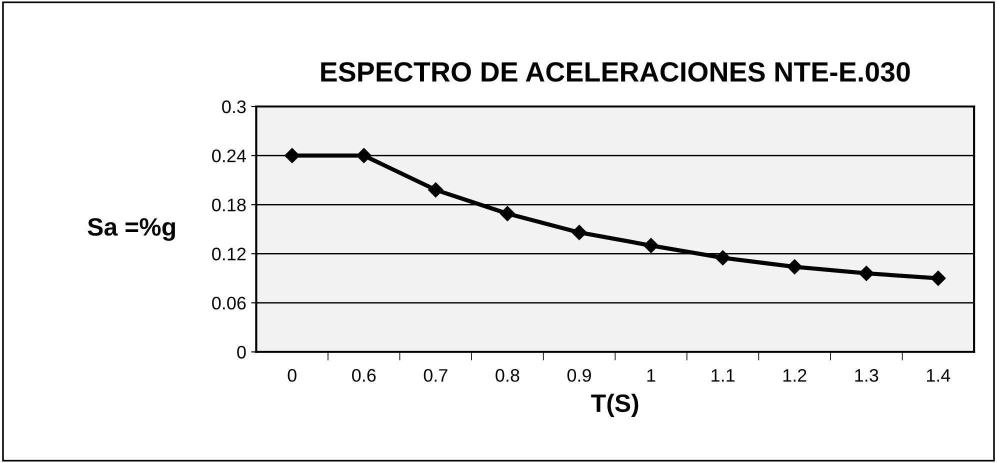 The height and width of the screenshot is (463, 997). Describe the element at coordinates (131, 229) in the screenshot. I see `y-axis-title: Sa =%g` at that location.